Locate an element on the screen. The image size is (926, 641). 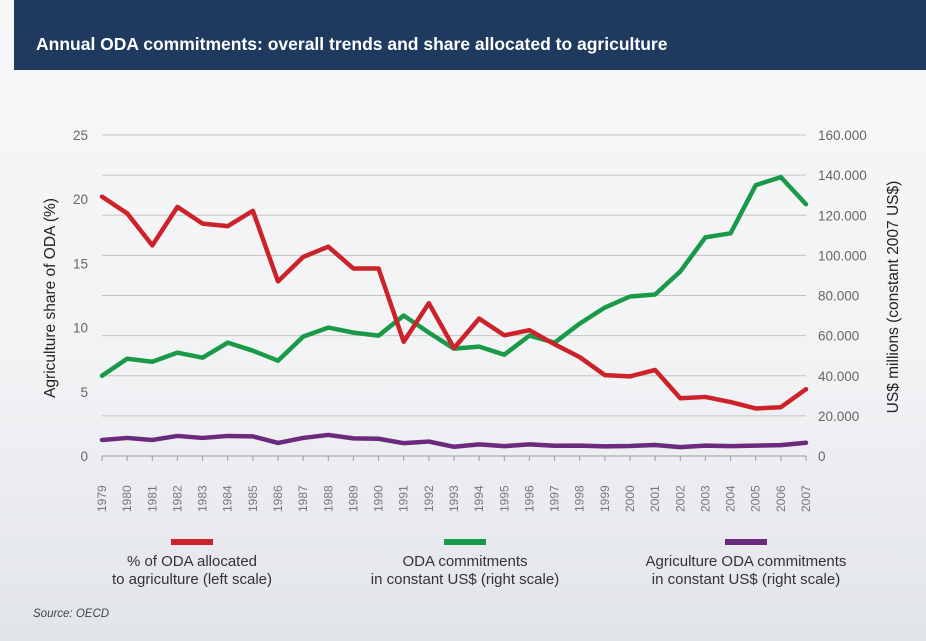
legend-swatch-agri-oda is located at coordinates (746, 542).